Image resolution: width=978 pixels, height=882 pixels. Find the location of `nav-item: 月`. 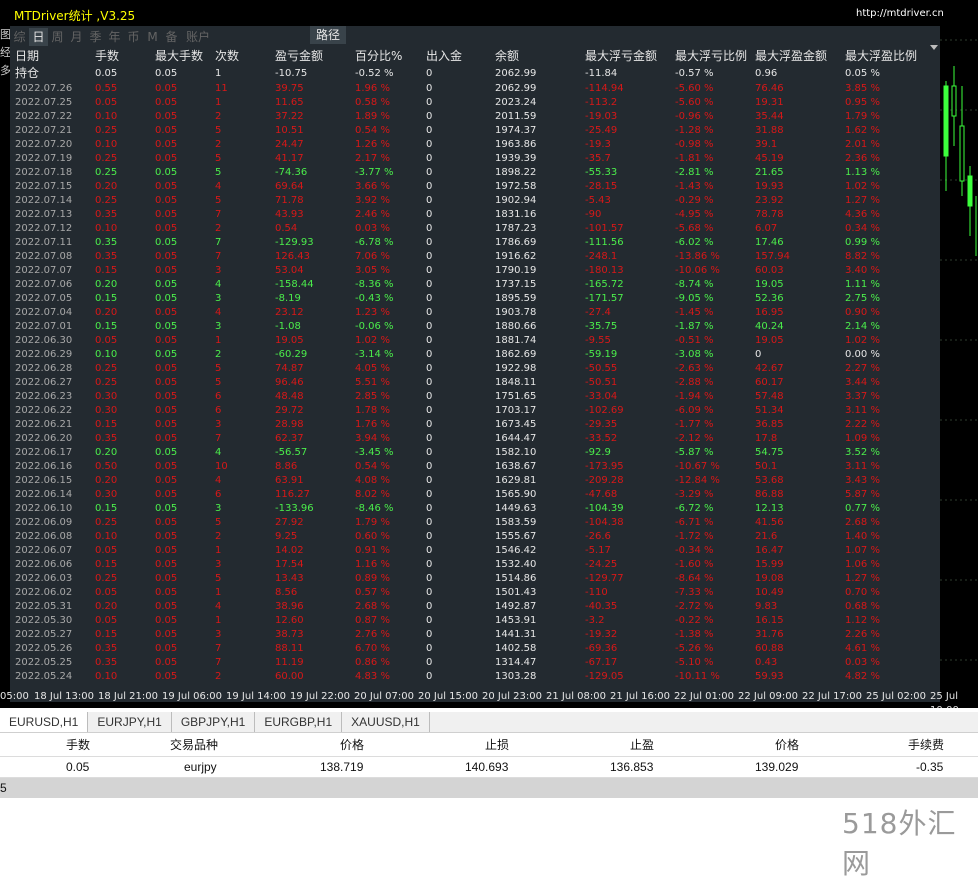

nav-item: 月 is located at coordinates (76, 37).